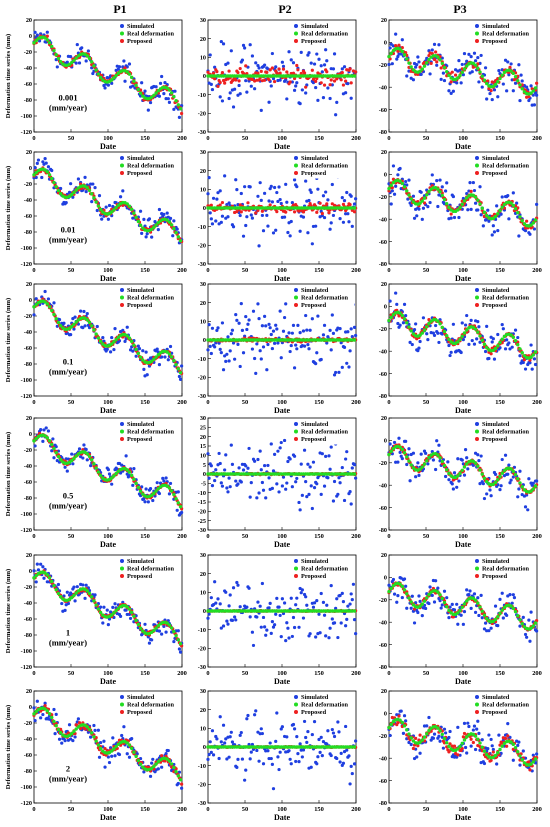  What do you see at coordinates (281, 340) in the screenshot?
I see `real-series` at bounding box center [281, 340].